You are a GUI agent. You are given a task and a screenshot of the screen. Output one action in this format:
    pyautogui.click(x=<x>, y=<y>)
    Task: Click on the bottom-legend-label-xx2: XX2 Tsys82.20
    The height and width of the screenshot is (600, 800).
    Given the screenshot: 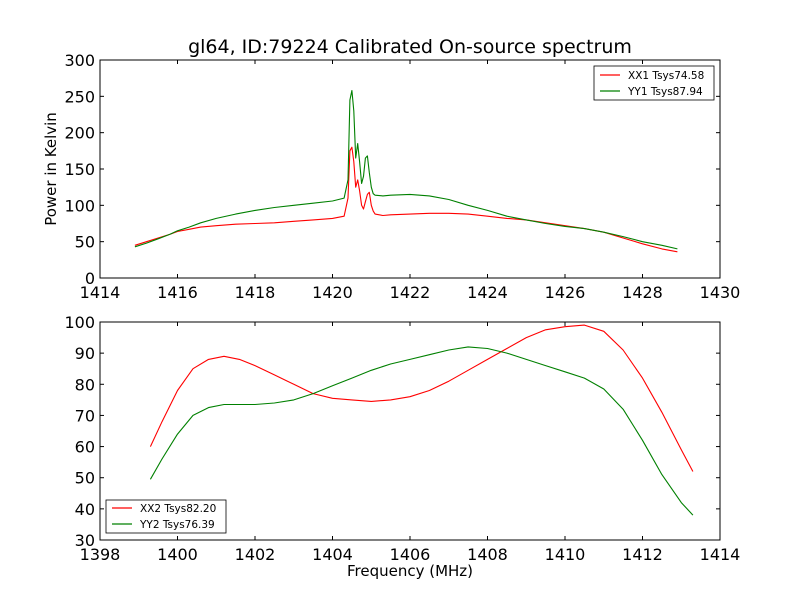 What is the action you would take?
    pyautogui.click(x=178, y=509)
    